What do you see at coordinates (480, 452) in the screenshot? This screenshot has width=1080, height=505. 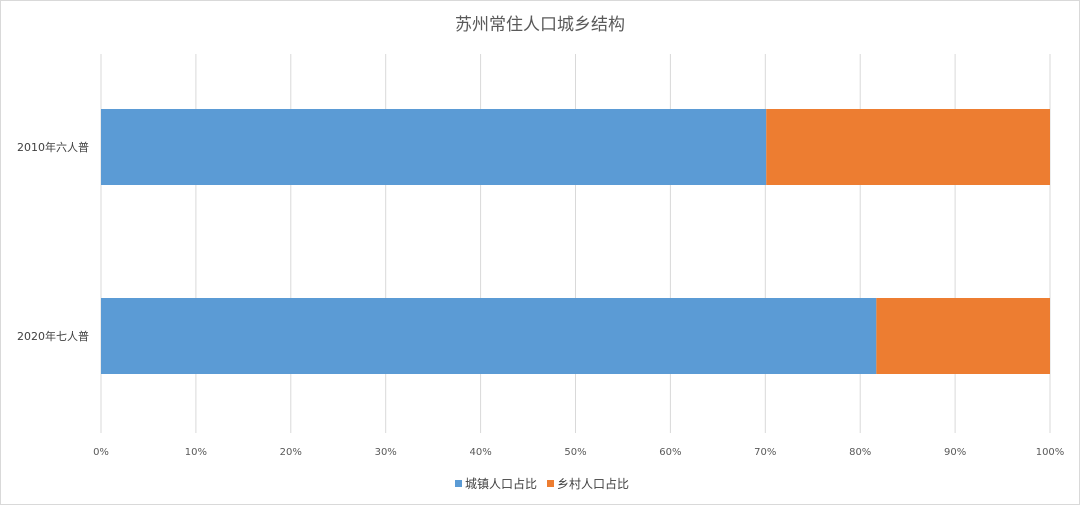 I see `x-tick-label: 40%` at bounding box center [480, 452].